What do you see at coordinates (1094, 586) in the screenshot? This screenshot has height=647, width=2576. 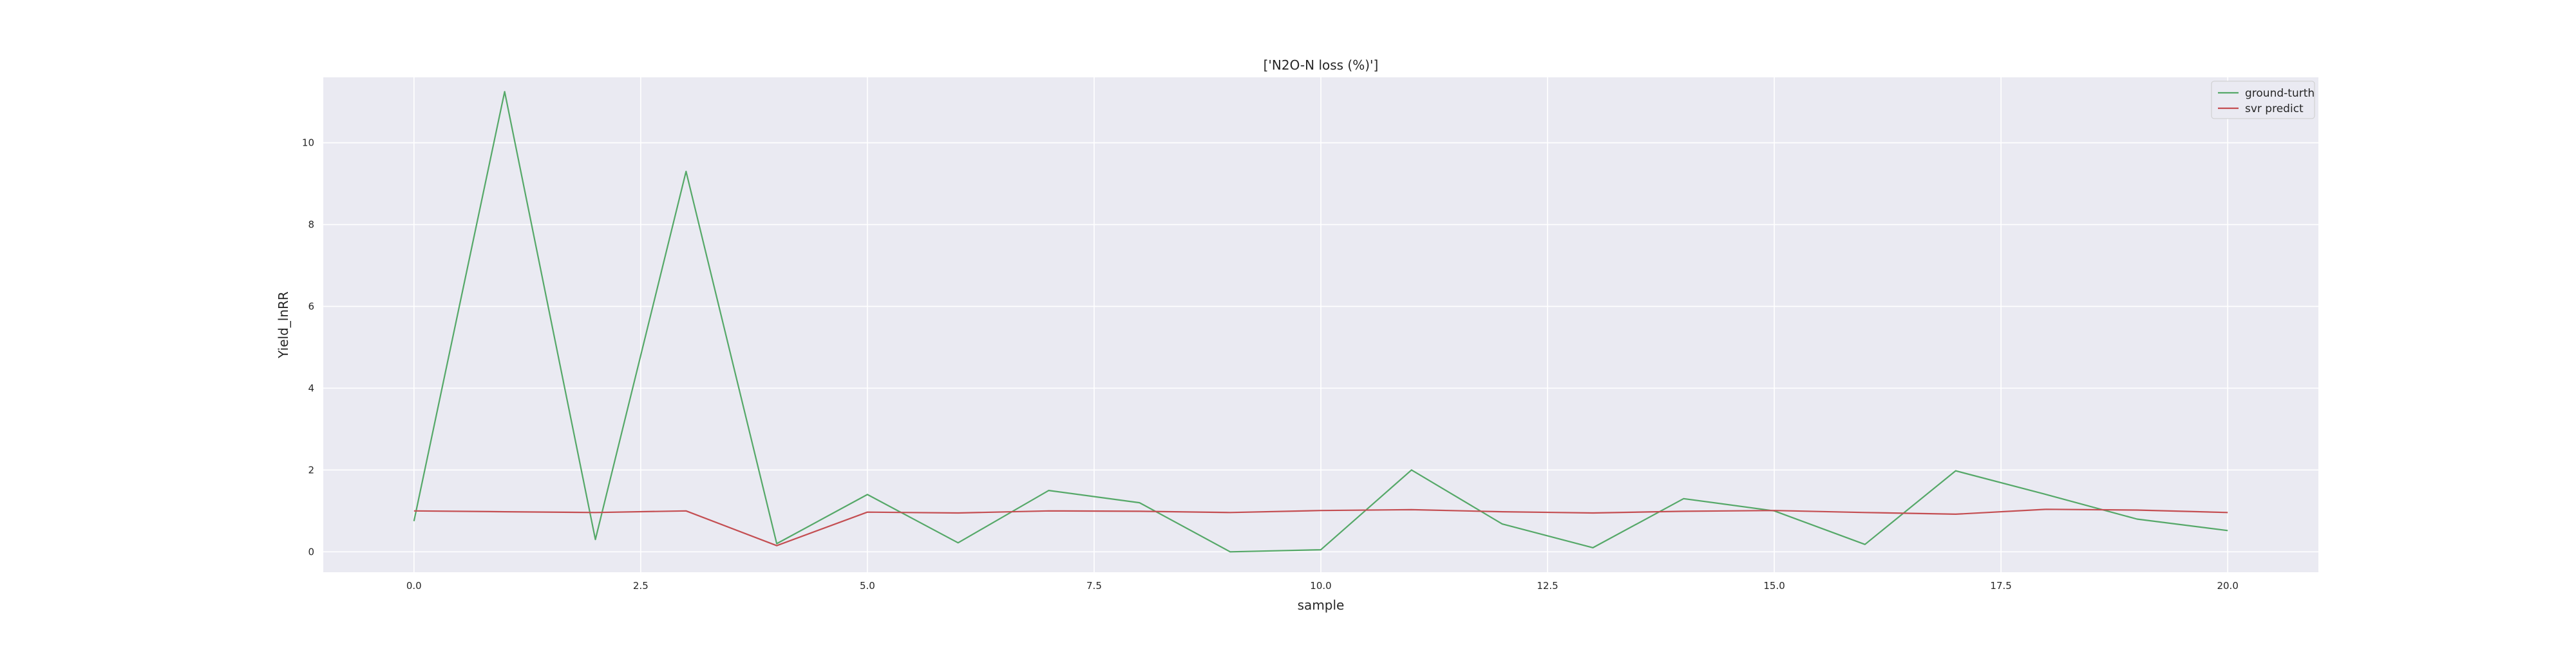 I see `x-tick-label: 7.5` at bounding box center [1094, 586].